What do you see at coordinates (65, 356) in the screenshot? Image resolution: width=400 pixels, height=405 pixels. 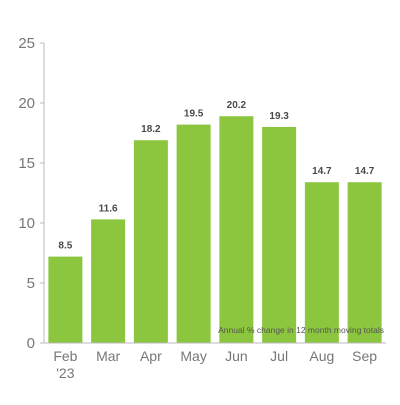 I see `x-tick-label: Feb` at bounding box center [65, 356].